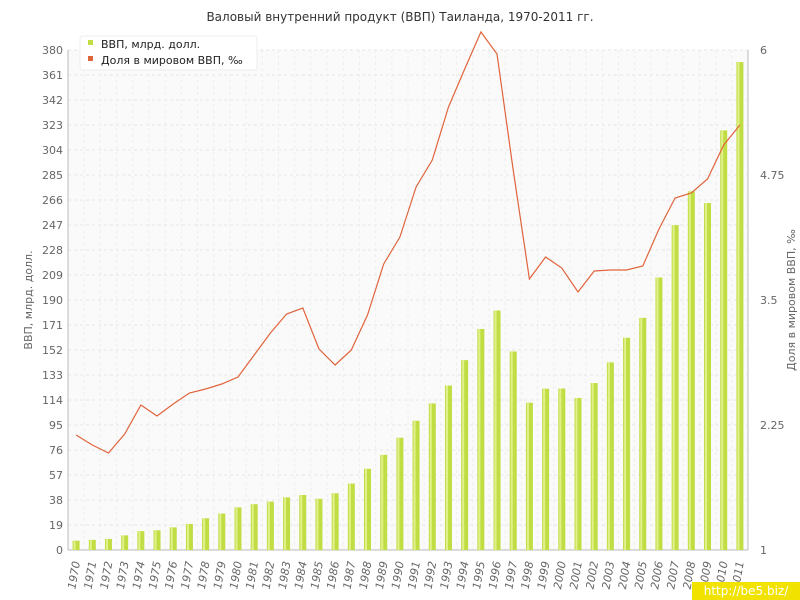 The height and width of the screenshot is (600, 800). What do you see at coordinates (495, 575) in the screenshot?
I see `x-tick-label: 1996` at bounding box center [495, 575].